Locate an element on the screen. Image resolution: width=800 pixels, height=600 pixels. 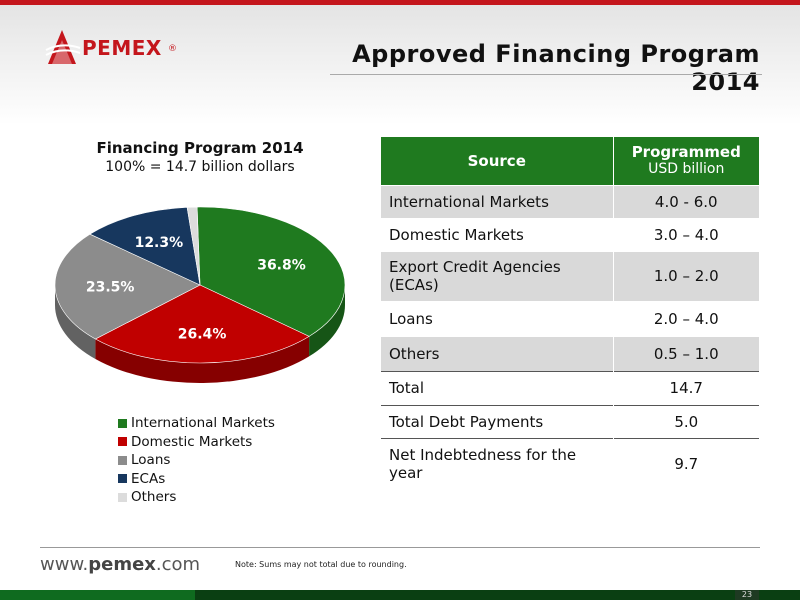
legend-item: Domestic Markets is located at coordinates (196, 442).